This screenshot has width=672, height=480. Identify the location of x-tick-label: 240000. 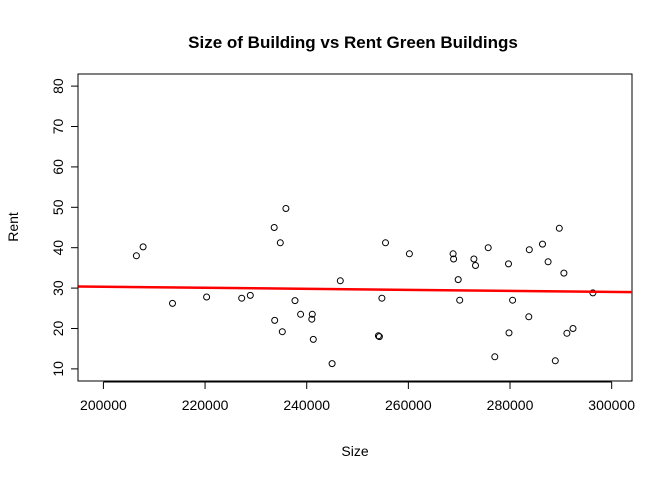
(306, 405).